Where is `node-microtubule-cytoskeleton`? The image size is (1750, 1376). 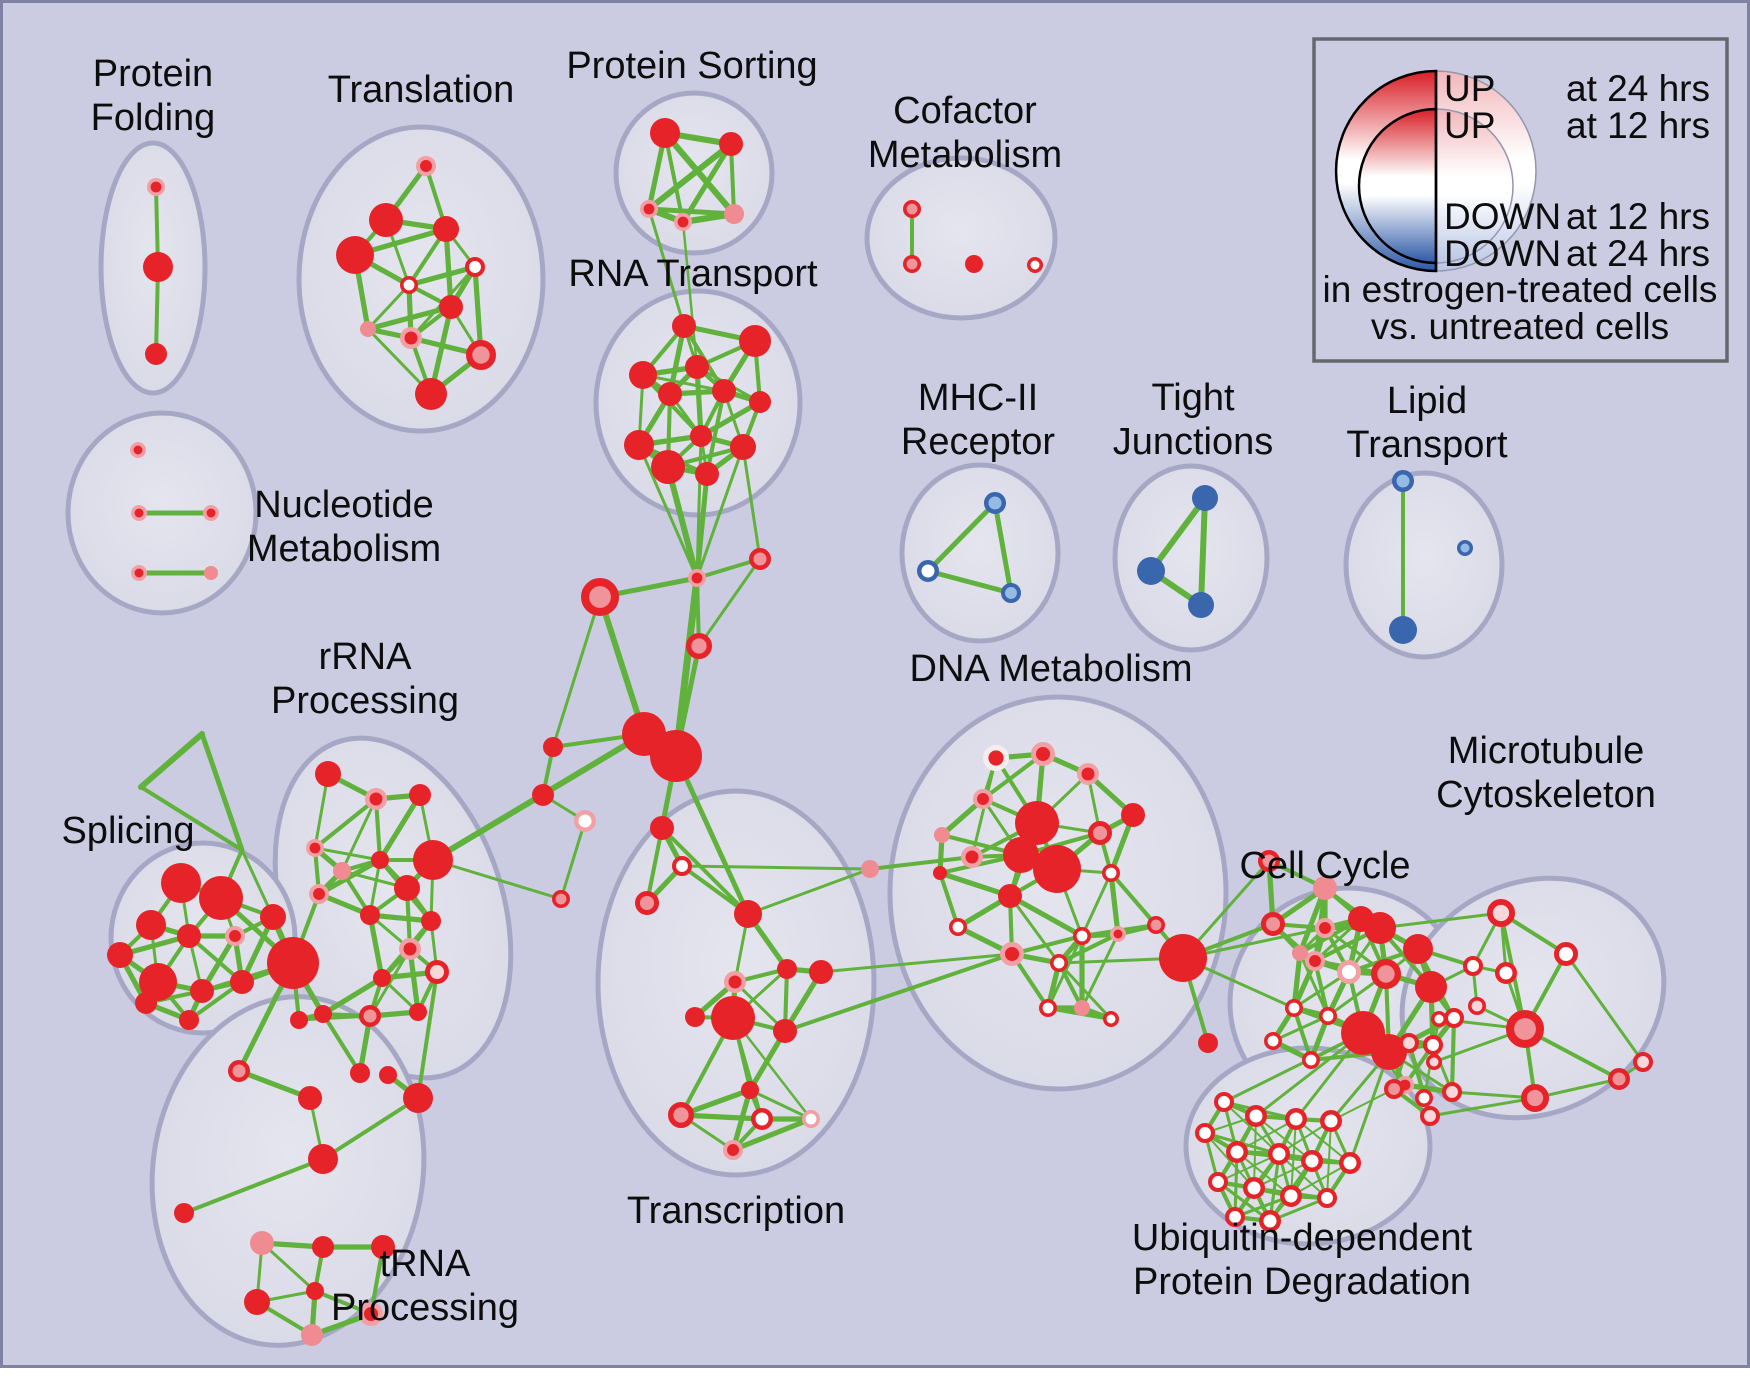 node-microtubule-cytoskeleton is located at coordinates (1501, 912).